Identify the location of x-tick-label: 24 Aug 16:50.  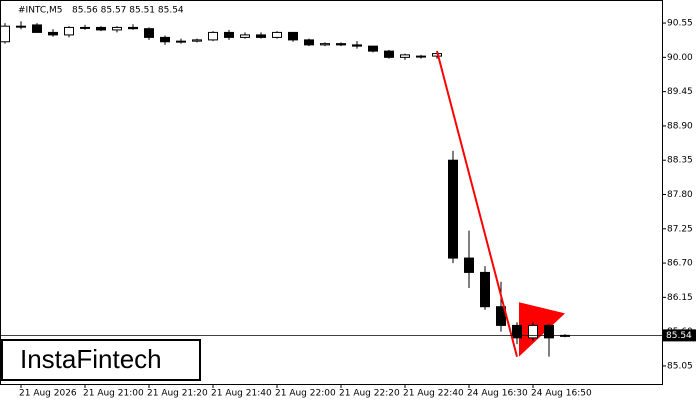
(561, 394).